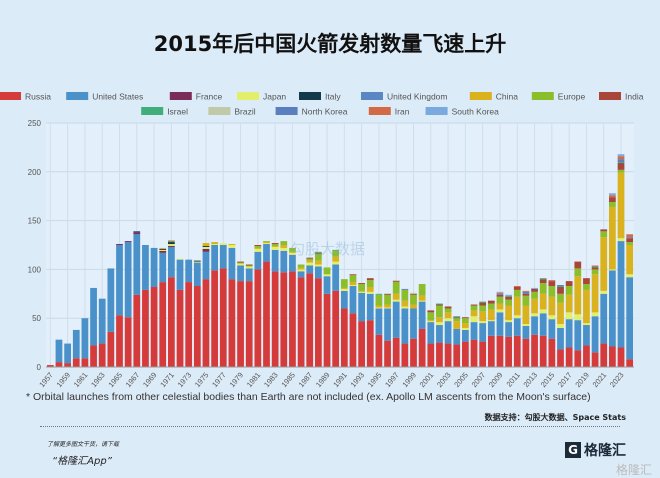 This screenshot has height=478, width=660. I want to click on bar-india-2019, so click(586, 281).